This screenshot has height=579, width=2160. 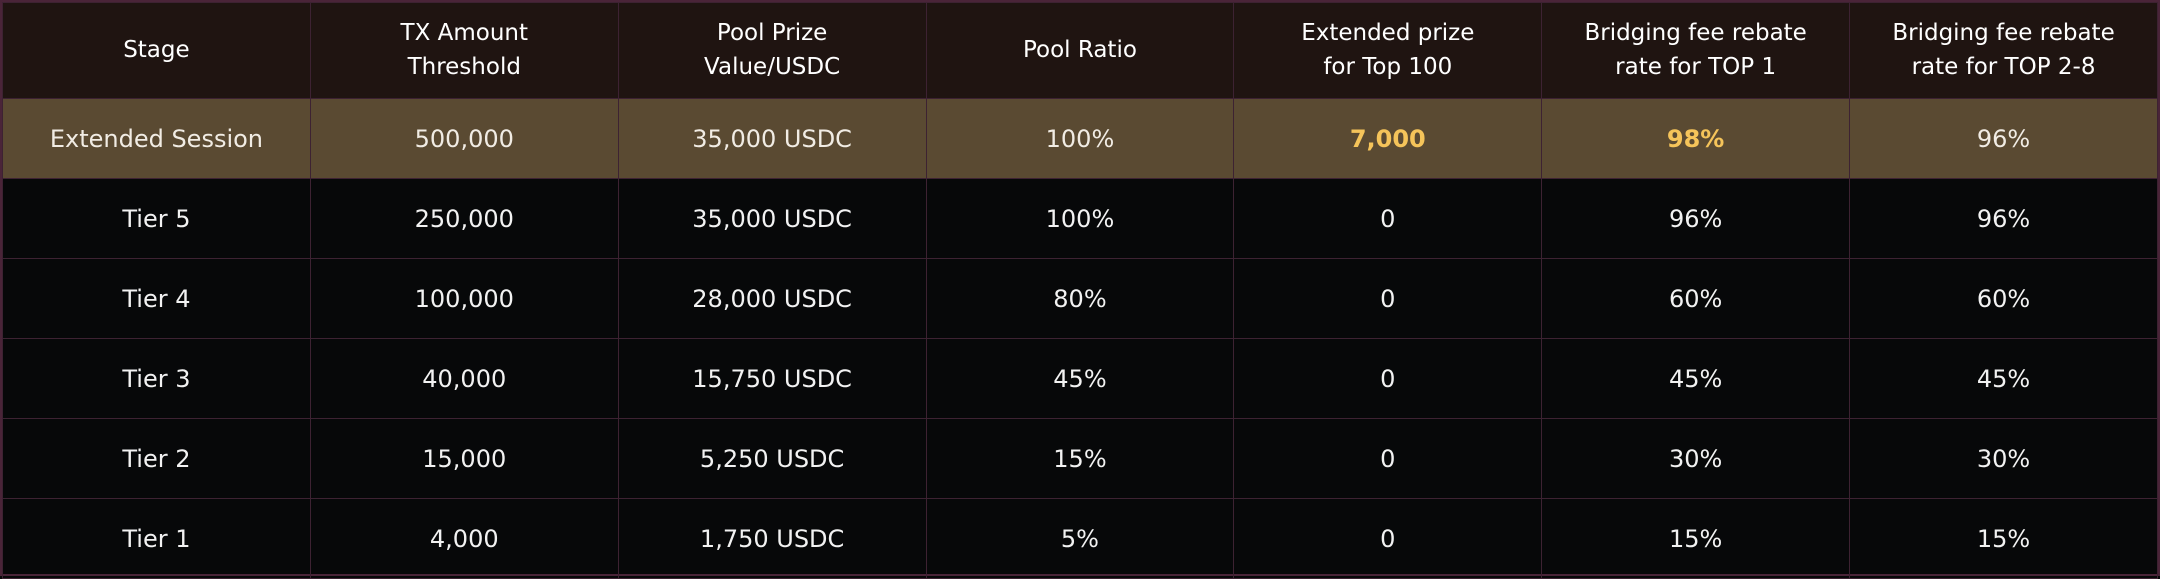 What do you see at coordinates (2003, 50) in the screenshot?
I see `header-rebate-top-2-8: Bridging fee rebate rate for TOP 2-8` at bounding box center [2003, 50].